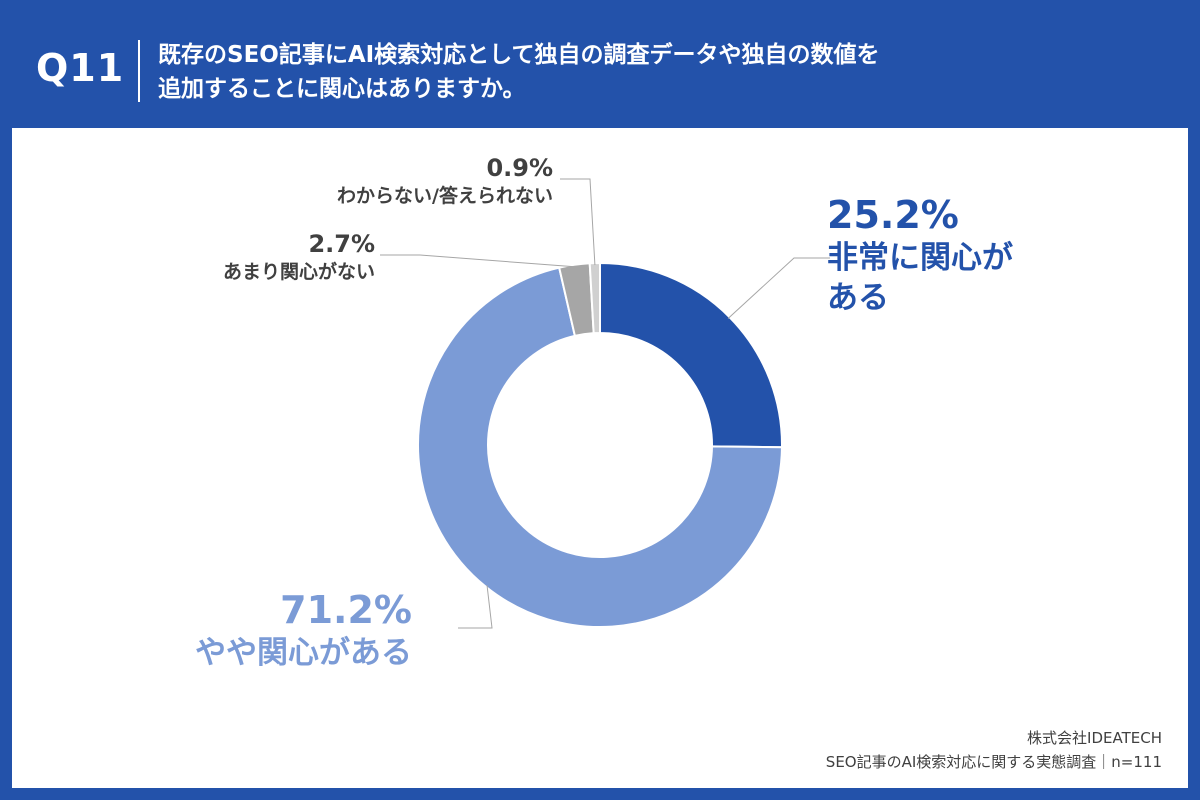 The height and width of the screenshot is (800, 1200). I want to click on question-line-1: 既存のSEO記事にAI検索対応として独自の調査データや独自の数値を, so click(519, 55).